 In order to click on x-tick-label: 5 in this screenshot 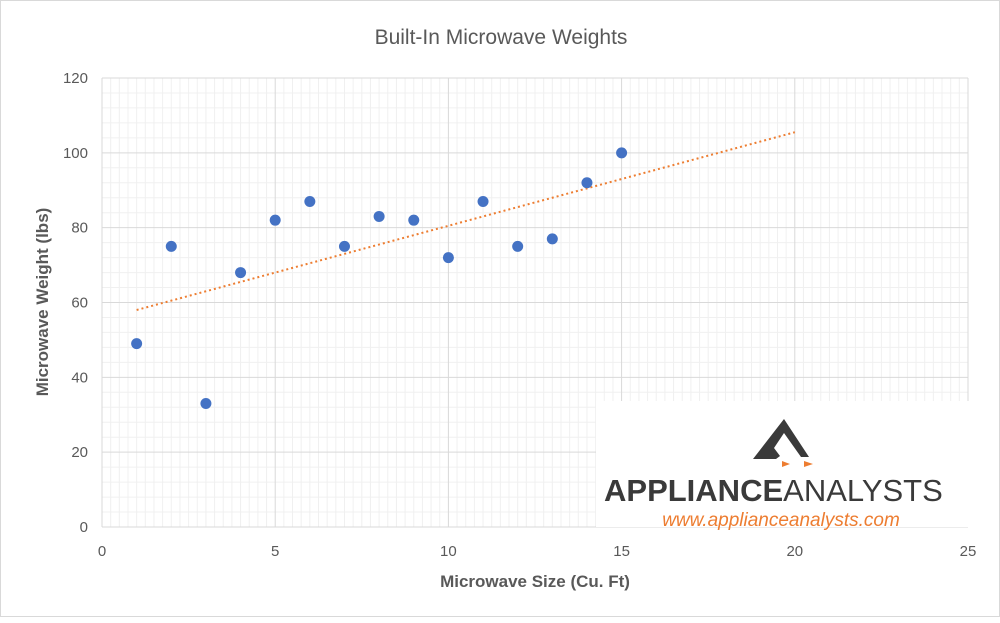, I will do `click(275, 551)`.